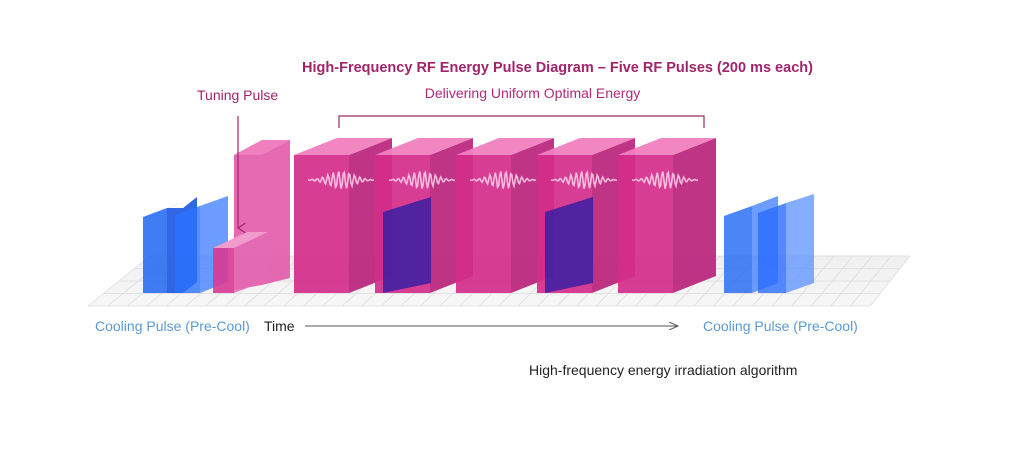 This screenshot has width=1024, height=450. What do you see at coordinates (223, 270) in the screenshot?
I see `tuning-pulse-small-face` at bounding box center [223, 270].